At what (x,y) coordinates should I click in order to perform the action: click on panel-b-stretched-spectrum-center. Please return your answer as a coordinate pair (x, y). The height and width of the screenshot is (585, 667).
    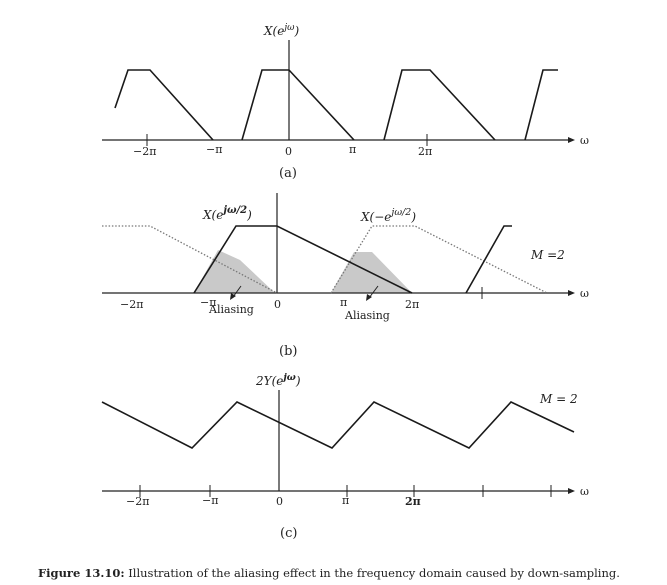
    Looking at the image, I should click on (303, 259).